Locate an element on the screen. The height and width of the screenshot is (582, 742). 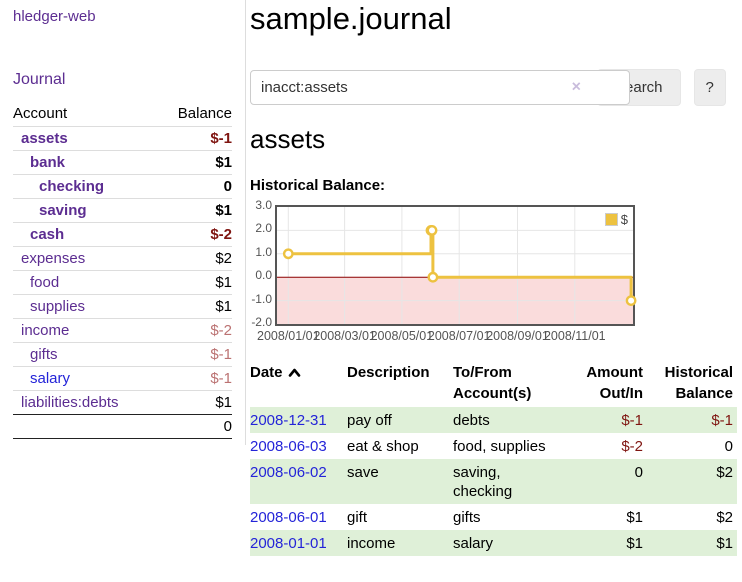
transaction-balance: 0 is located at coordinates (728, 446).